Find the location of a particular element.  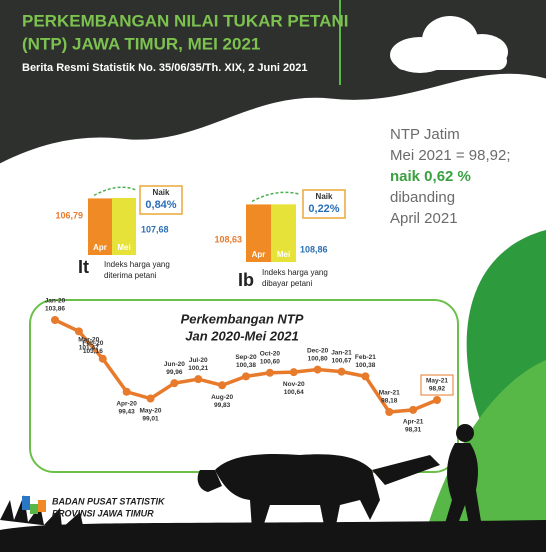

point-category: Oct-20 is located at coordinates (270, 354).